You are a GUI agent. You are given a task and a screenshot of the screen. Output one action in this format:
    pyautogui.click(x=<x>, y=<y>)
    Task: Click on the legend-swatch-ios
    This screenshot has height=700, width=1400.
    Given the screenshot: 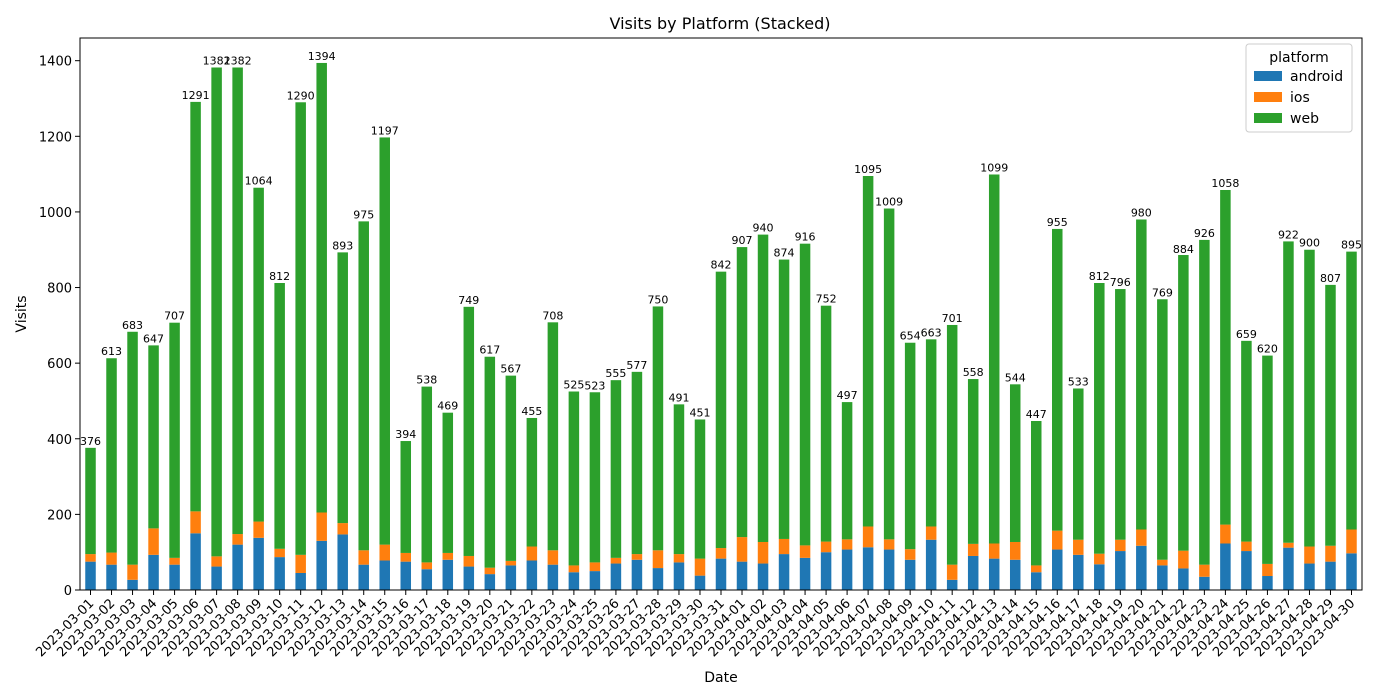 What is the action you would take?
    pyautogui.click(x=1268, y=97)
    